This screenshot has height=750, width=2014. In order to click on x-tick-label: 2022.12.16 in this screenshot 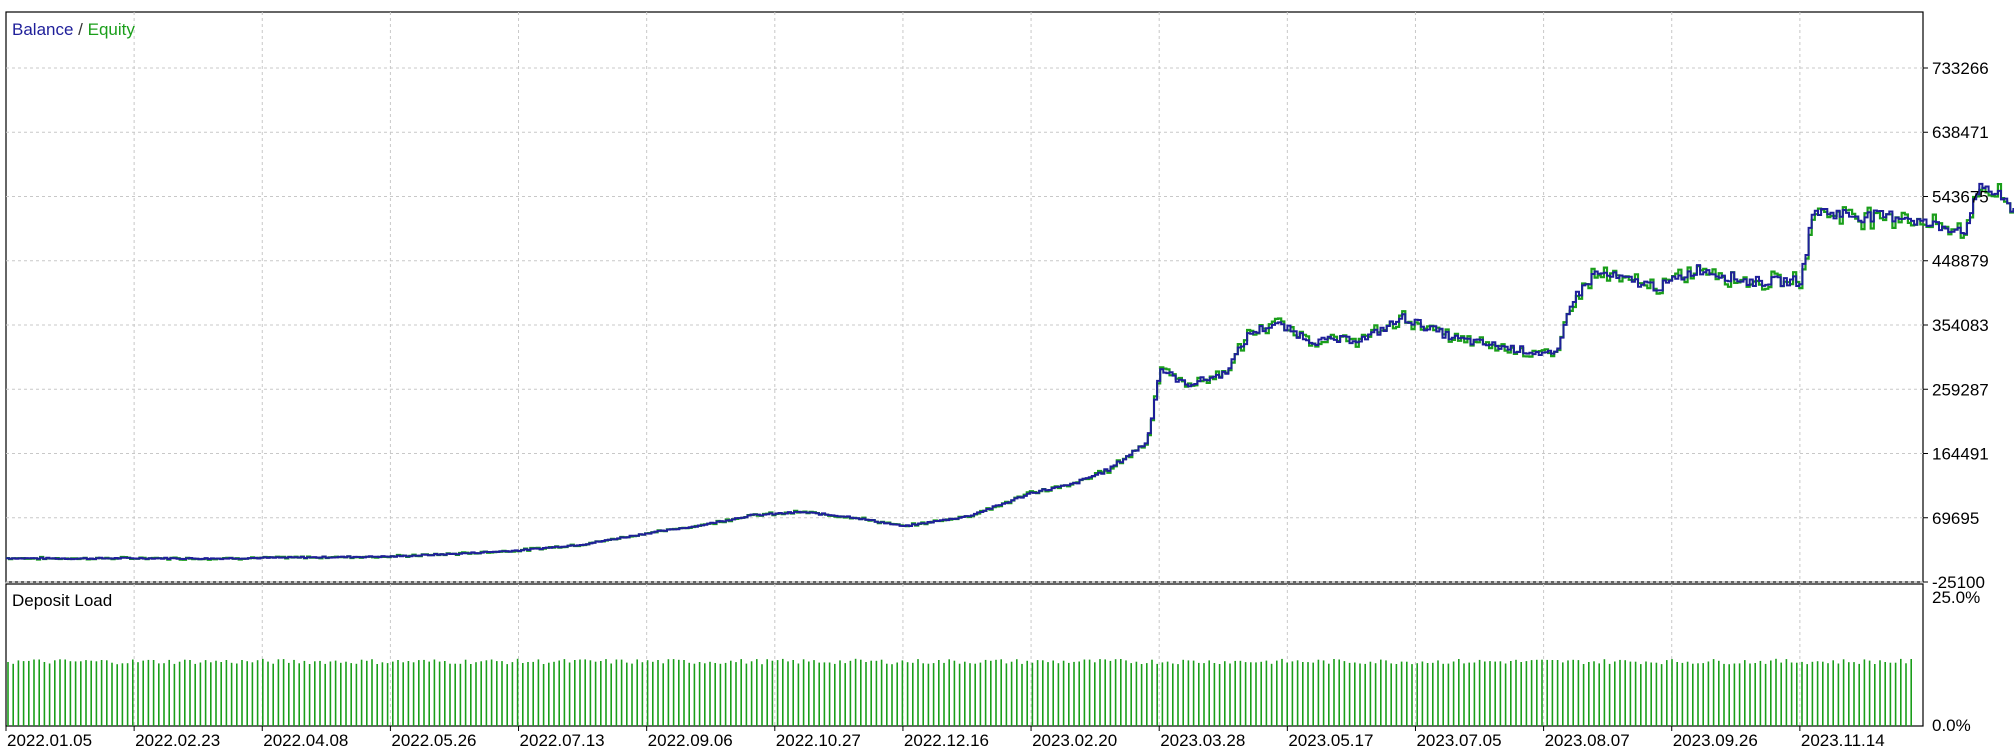, I will do `click(946, 740)`.